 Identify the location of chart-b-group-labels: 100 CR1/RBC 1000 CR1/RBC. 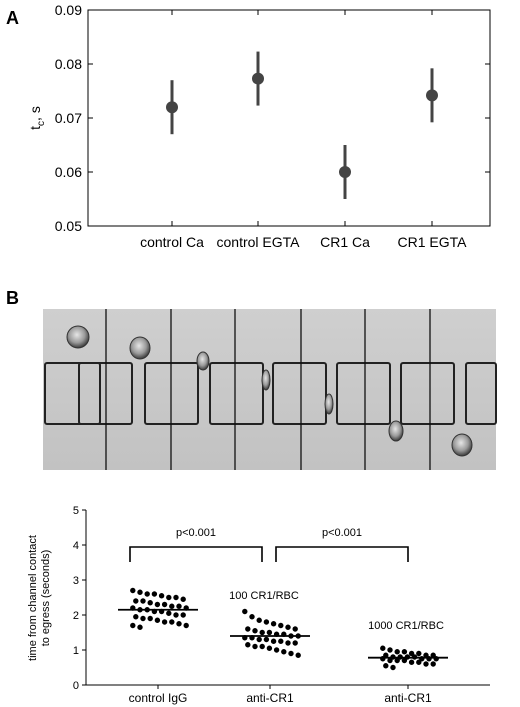
(336, 611).